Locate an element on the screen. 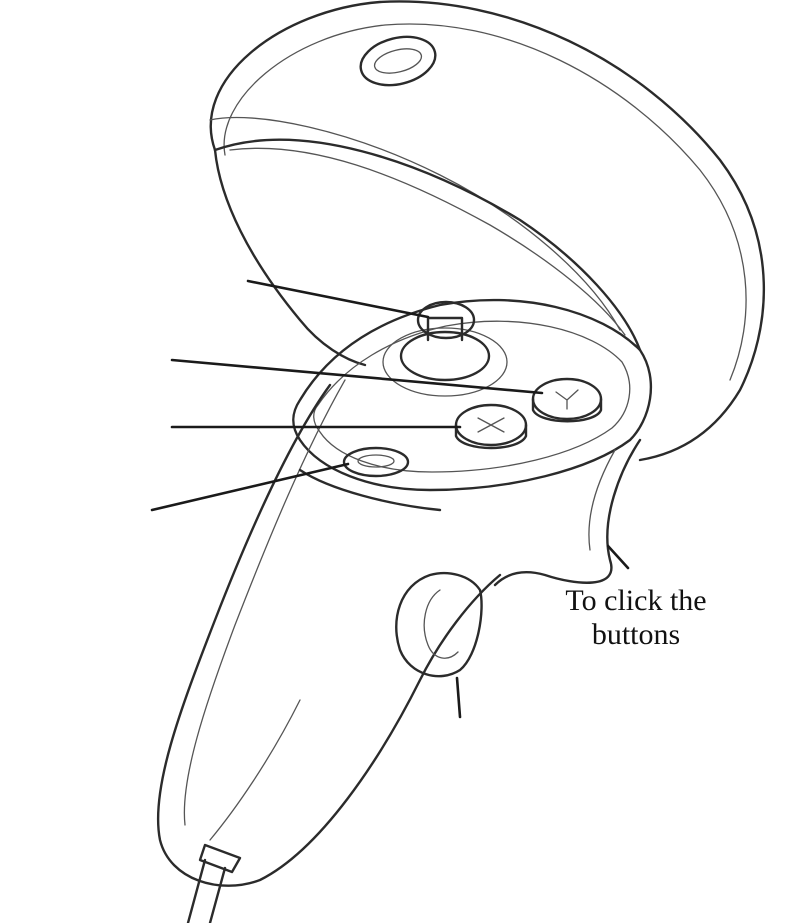 This screenshot has height=923, width=797. annotation-line-2: buttons is located at coordinates (636, 634).